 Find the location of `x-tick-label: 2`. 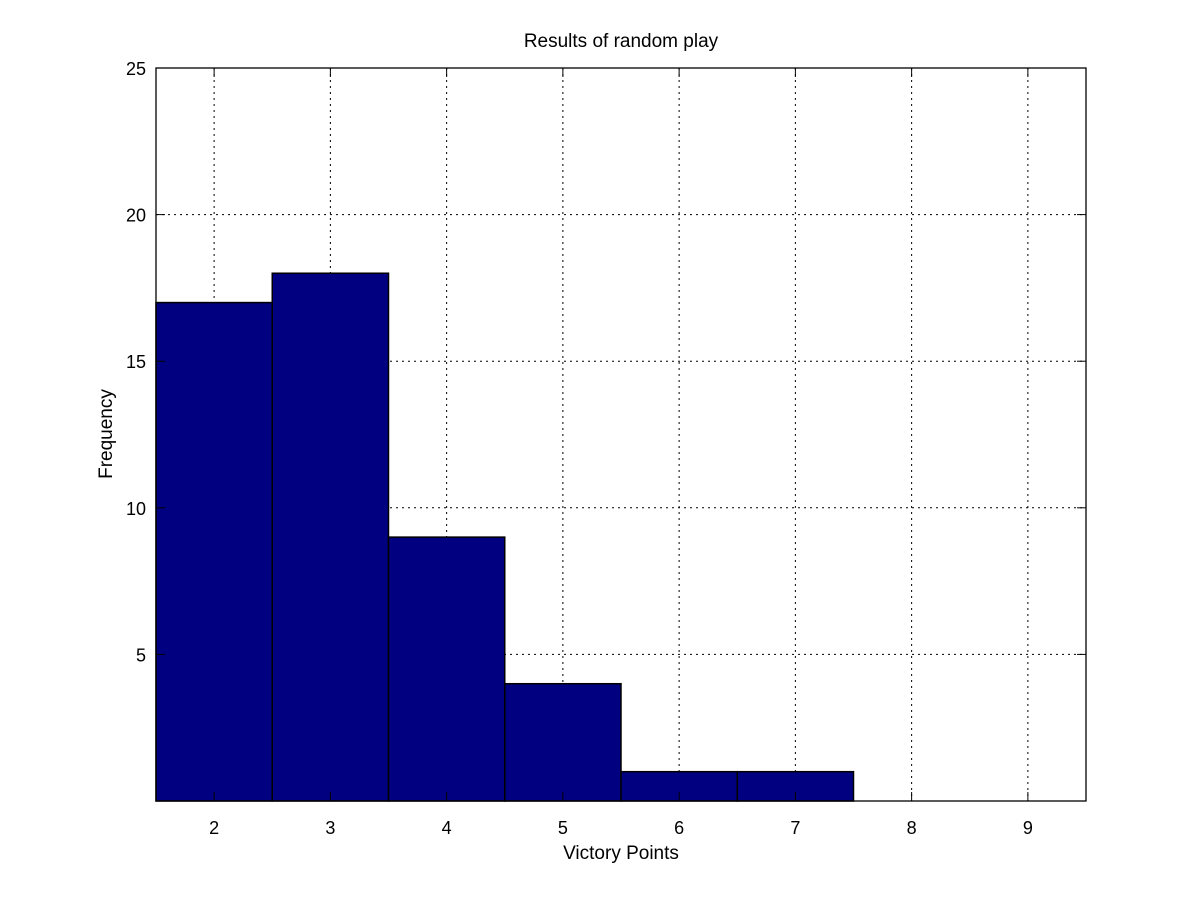

x-tick-label: 2 is located at coordinates (214, 828).